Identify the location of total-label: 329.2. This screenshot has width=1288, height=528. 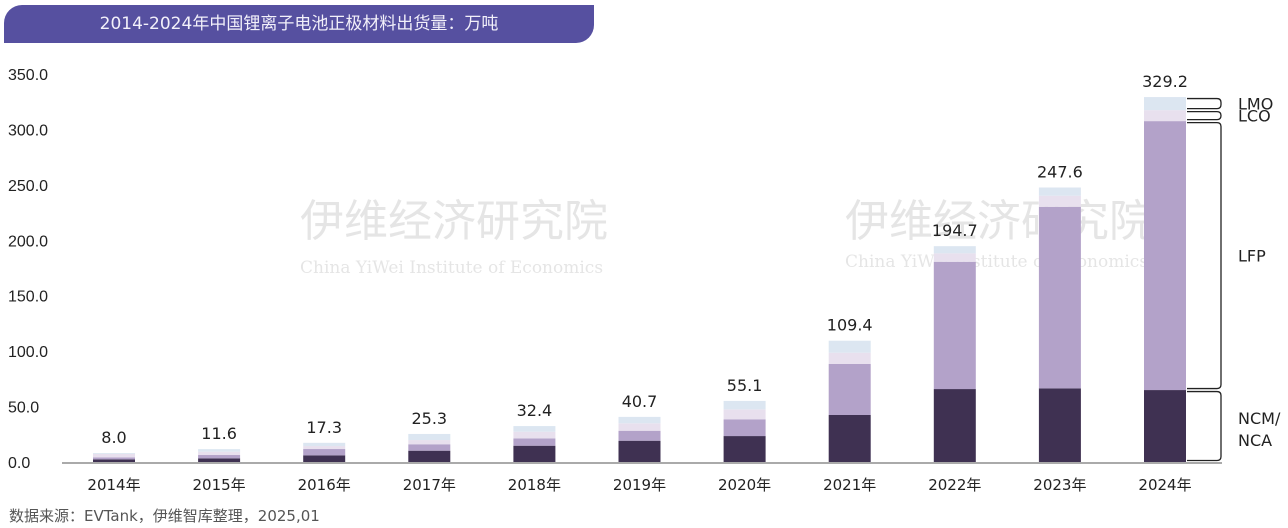
(1165, 81).